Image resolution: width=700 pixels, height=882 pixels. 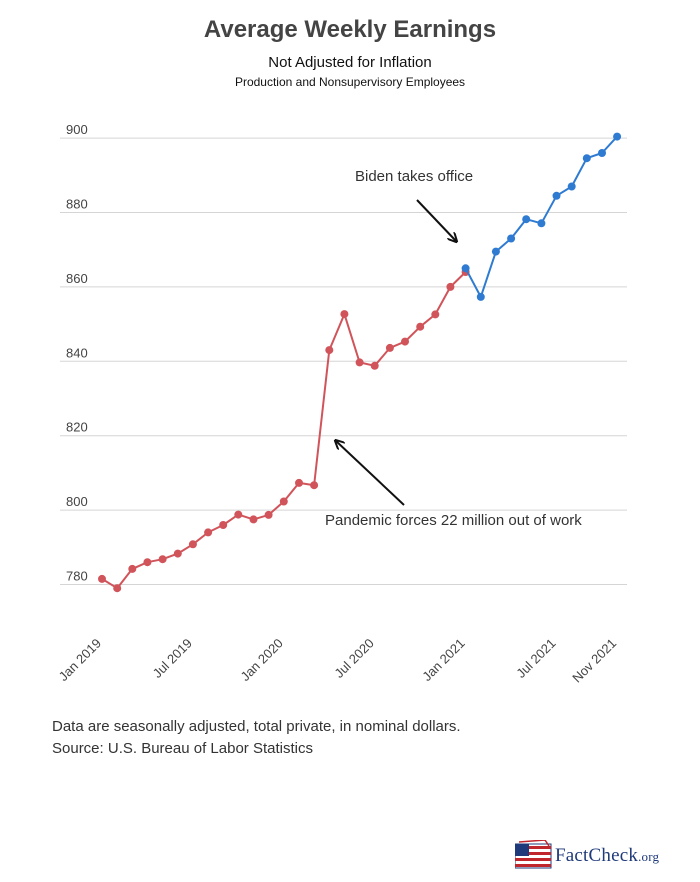 I want to click on x-tick-label: Jan 2021, so click(x=443, y=660).